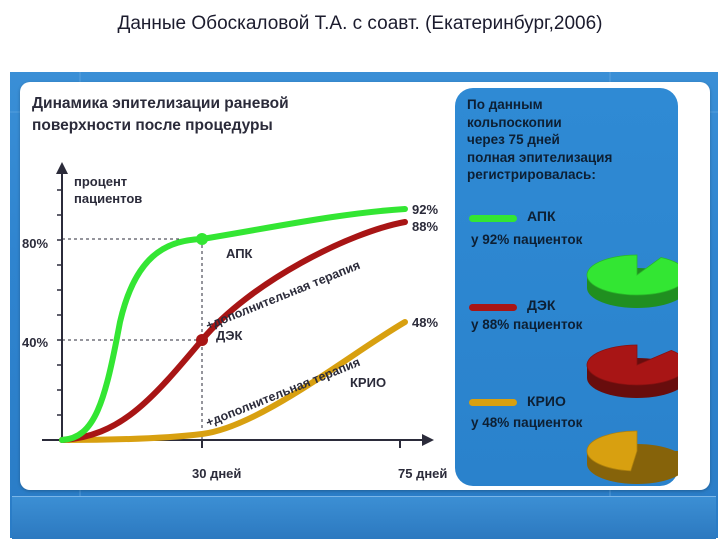  I want to click on series-label-krio: КРИО, so click(368, 382).